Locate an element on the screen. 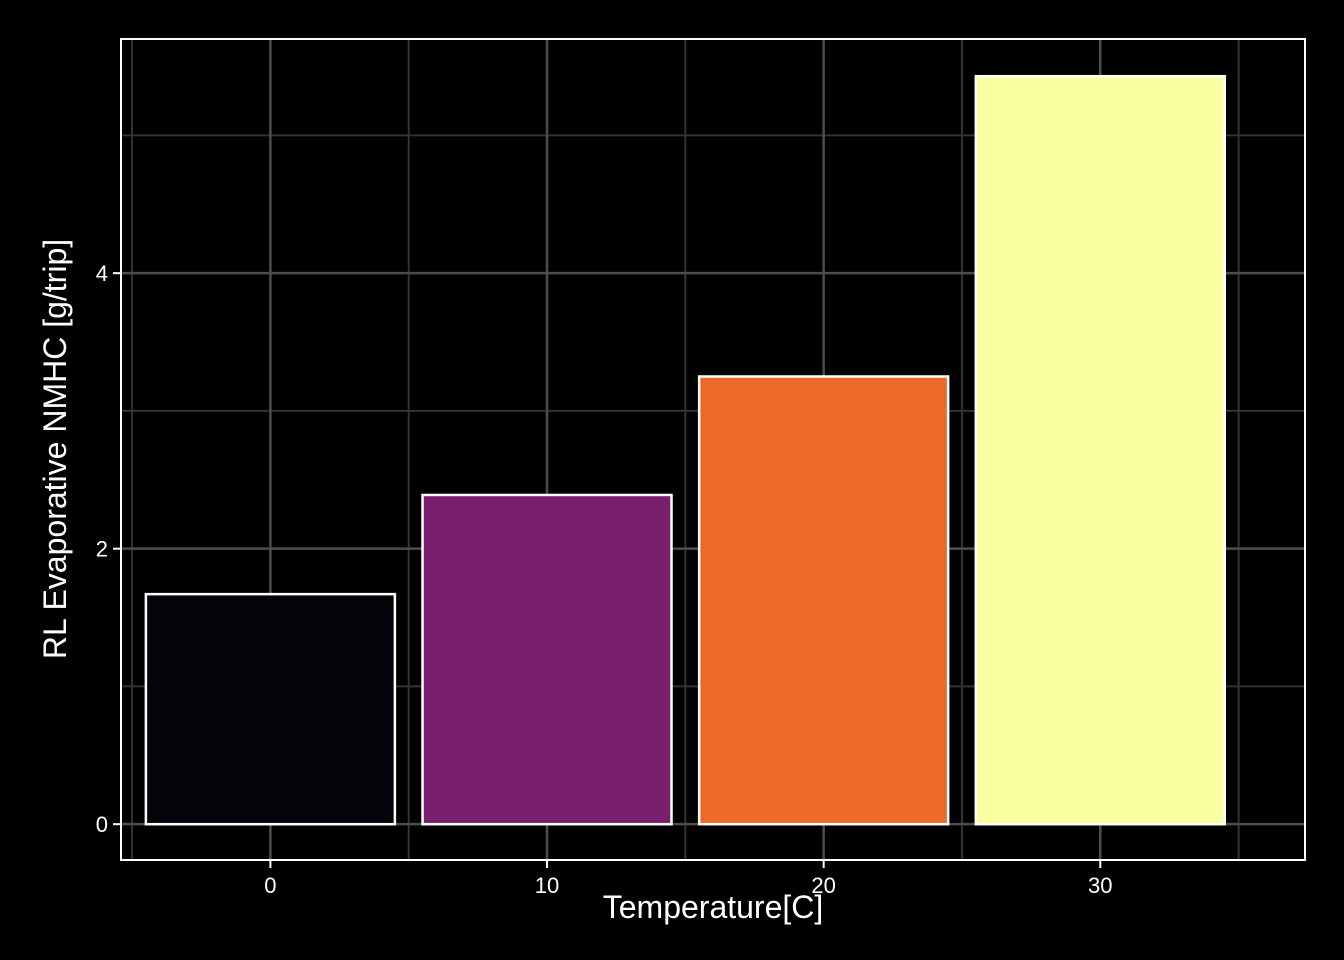 This screenshot has width=1344, height=960. x-tick-label: 30 is located at coordinates (1100, 885).